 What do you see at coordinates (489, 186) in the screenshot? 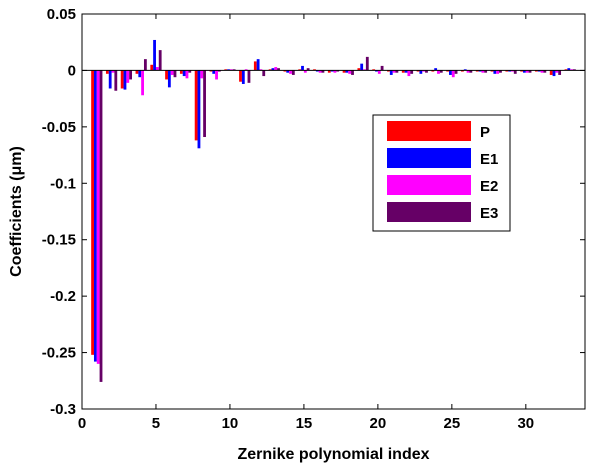
I see `legend-label-e2: E2` at bounding box center [489, 186].